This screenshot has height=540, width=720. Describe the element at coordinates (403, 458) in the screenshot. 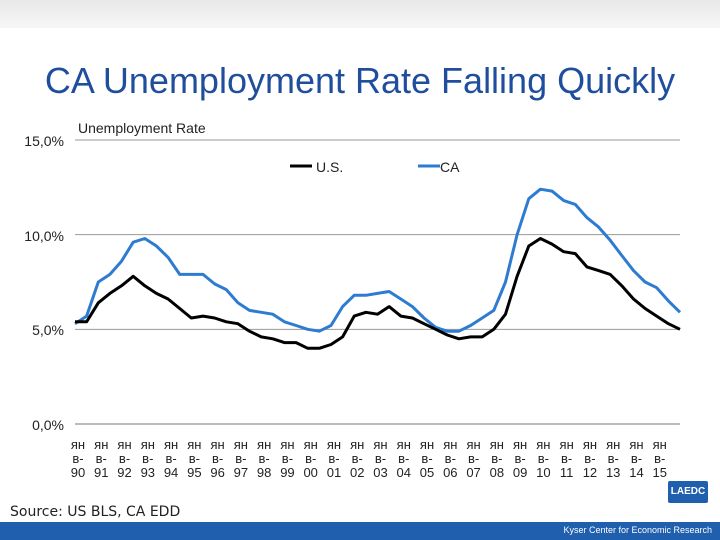

I see `x-tick-label: ян в- 04` at that location.